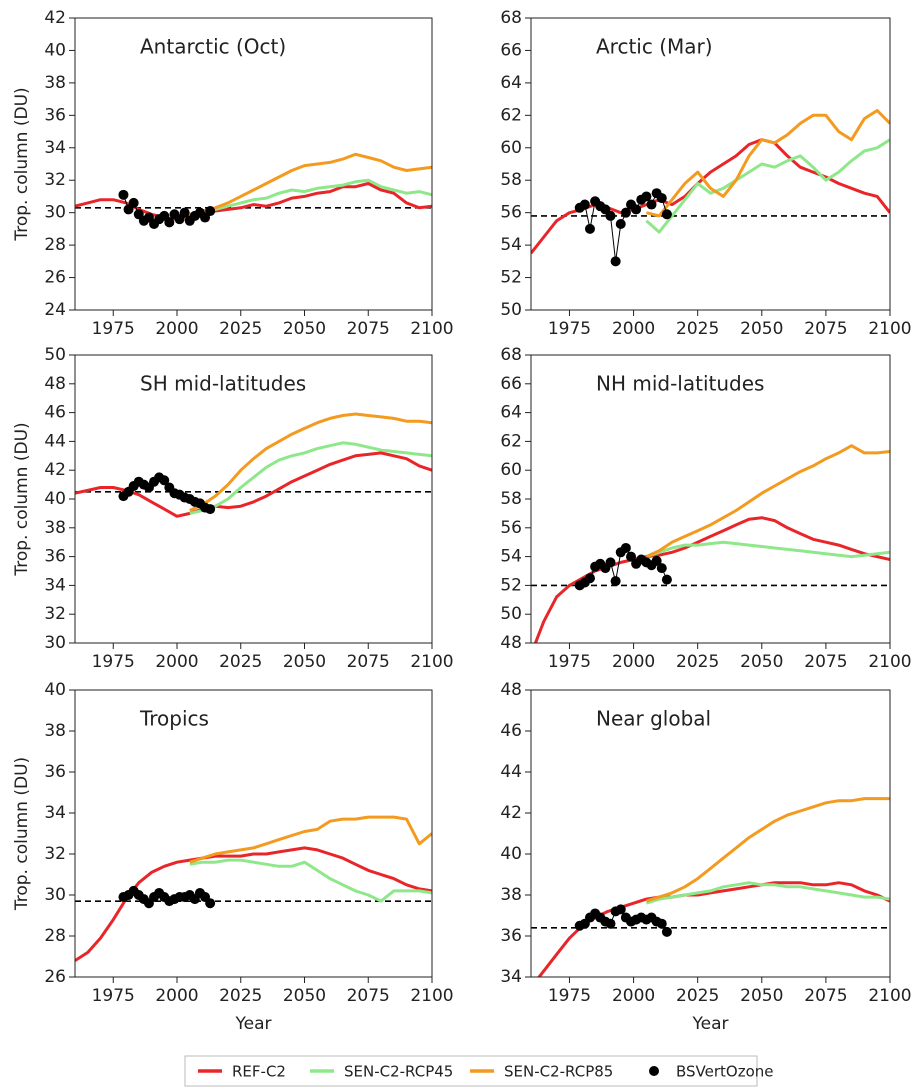 This screenshot has width=916, height=1088. I want to click on panel-title: SH mid-latitudes, so click(223, 384).